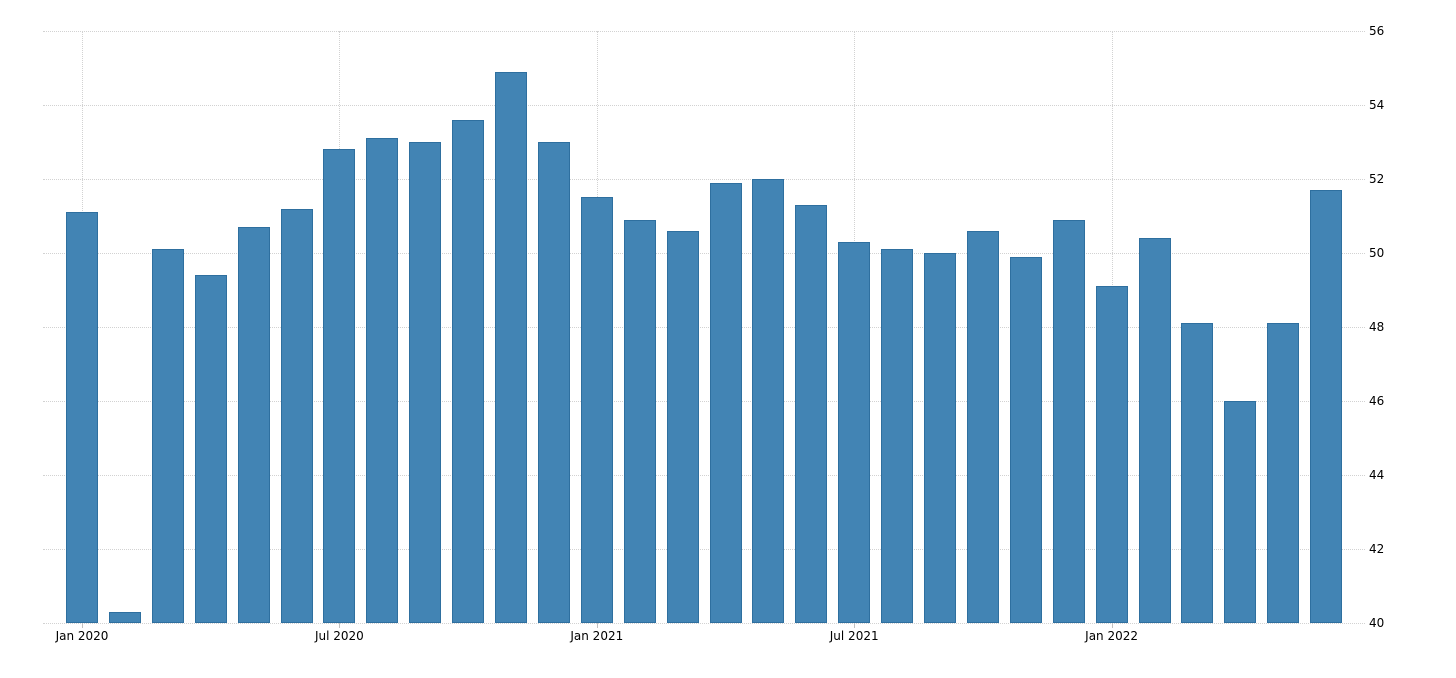 The height and width of the screenshot is (678, 1456). I want to click on y-axis-tick-label: 46, so click(1377, 401).